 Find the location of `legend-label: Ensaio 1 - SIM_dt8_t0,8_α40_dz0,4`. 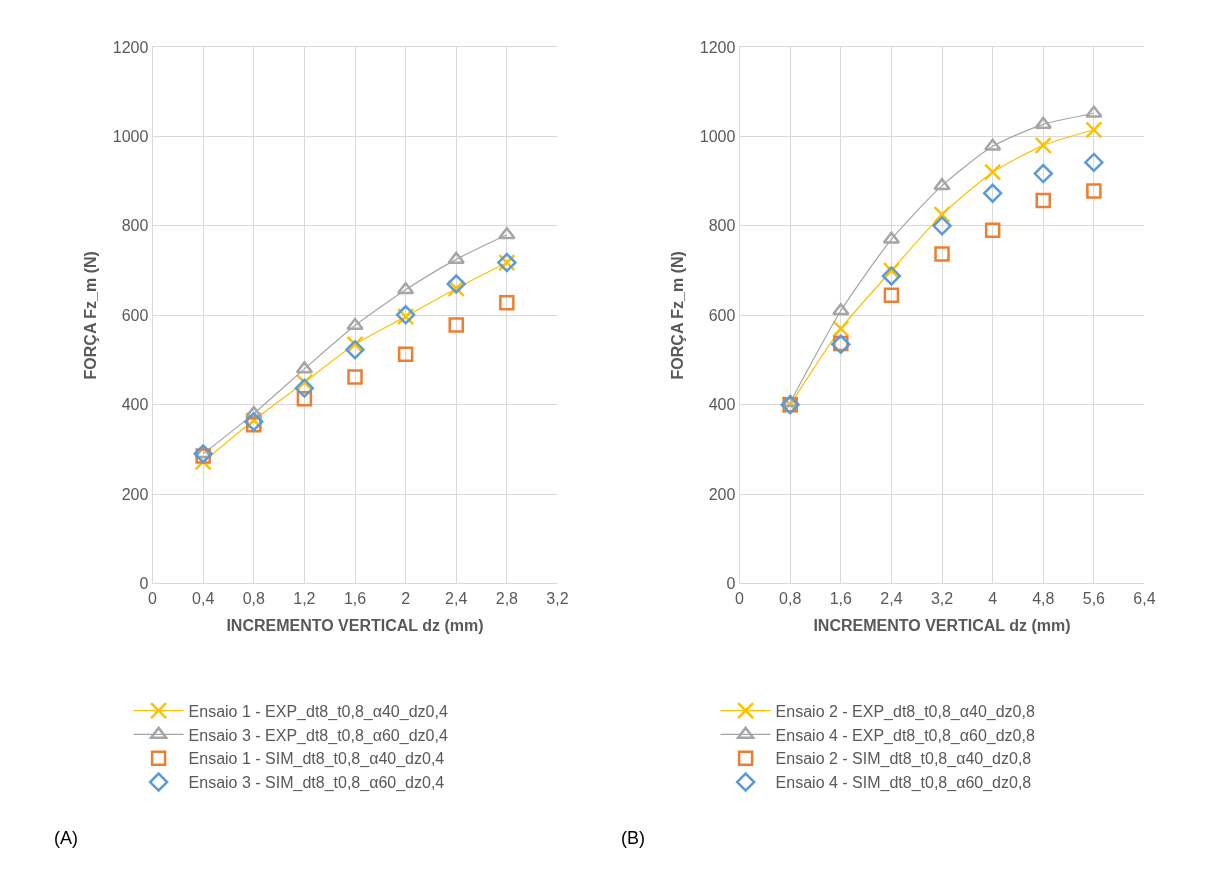

legend-label: Ensaio 1 - SIM_dt8_t0,8_α40_dz0,4 is located at coordinates (316, 759).